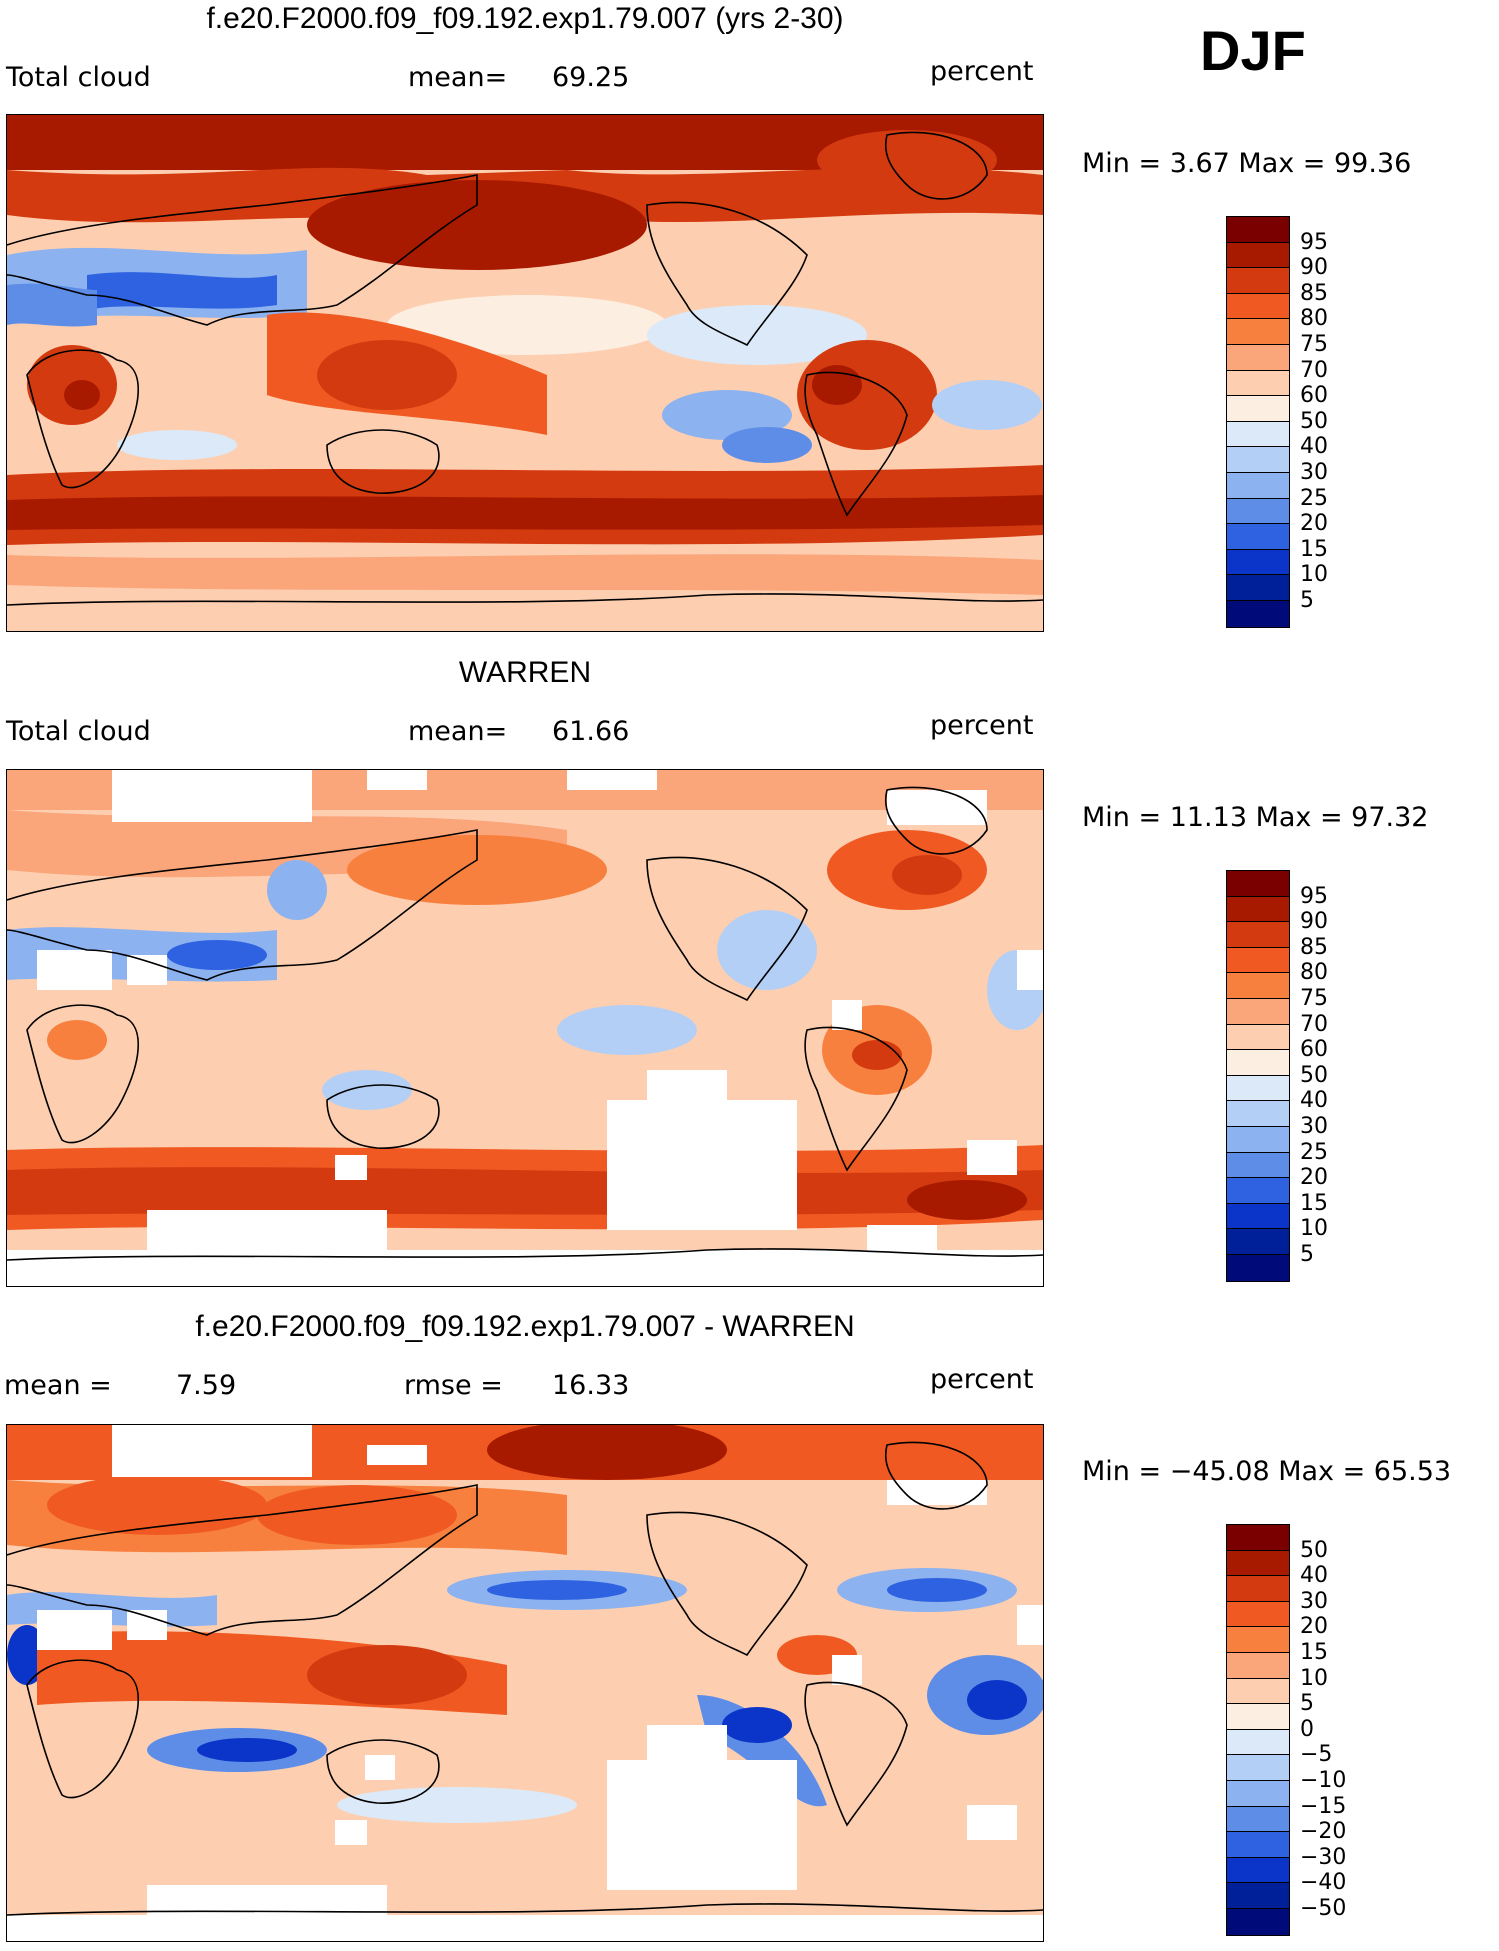 This screenshot has height=1951, width=1499. I want to click on panel-3-minmax: Min = −45.08 Max = 65.53, so click(1267, 1471).